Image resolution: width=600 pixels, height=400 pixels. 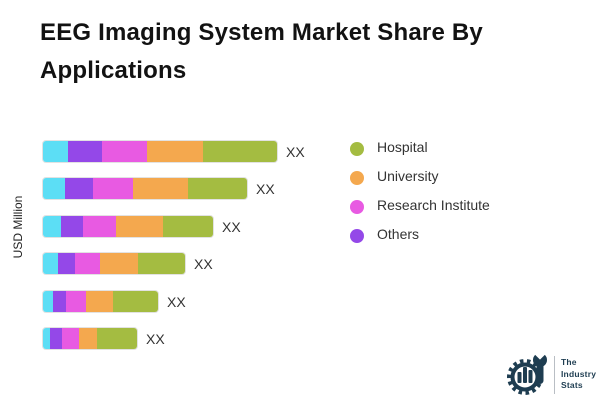 I want to click on legend-label: Others, so click(x=398, y=233).